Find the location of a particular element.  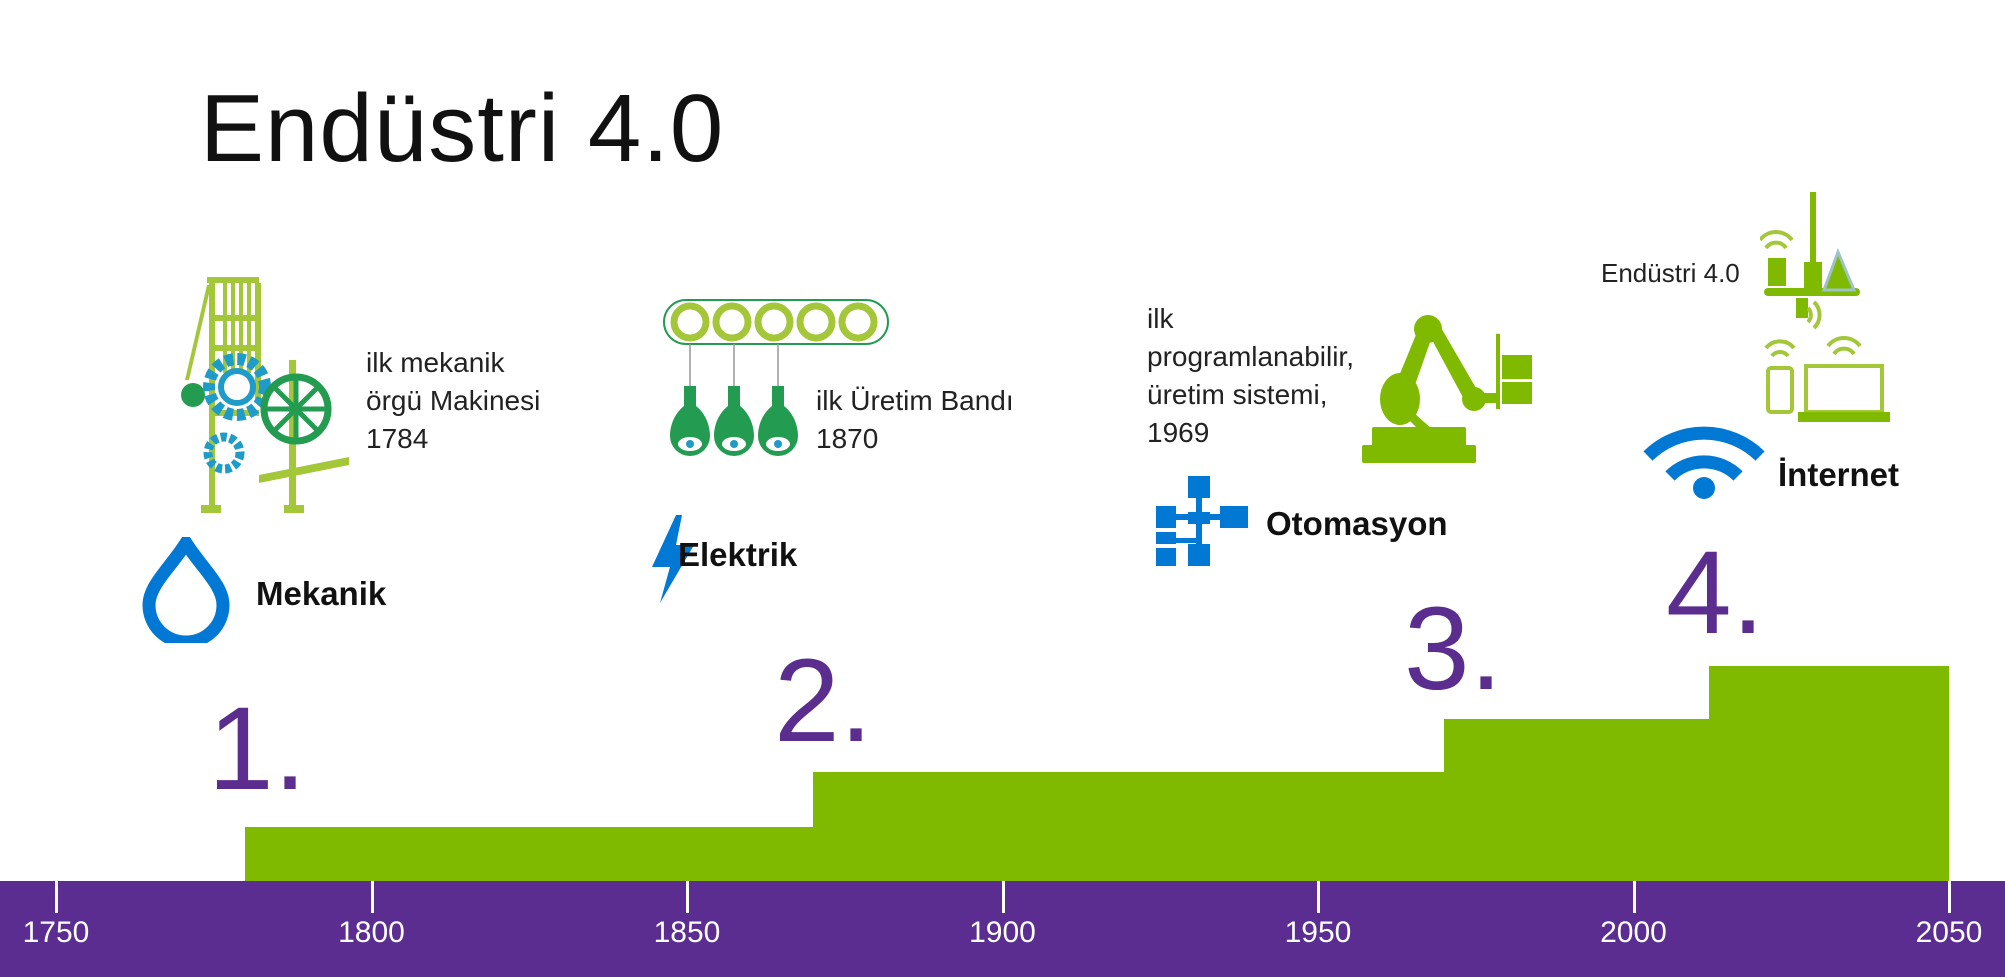

description-line: üretim sistemi, is located at coordinates (1237, 394).